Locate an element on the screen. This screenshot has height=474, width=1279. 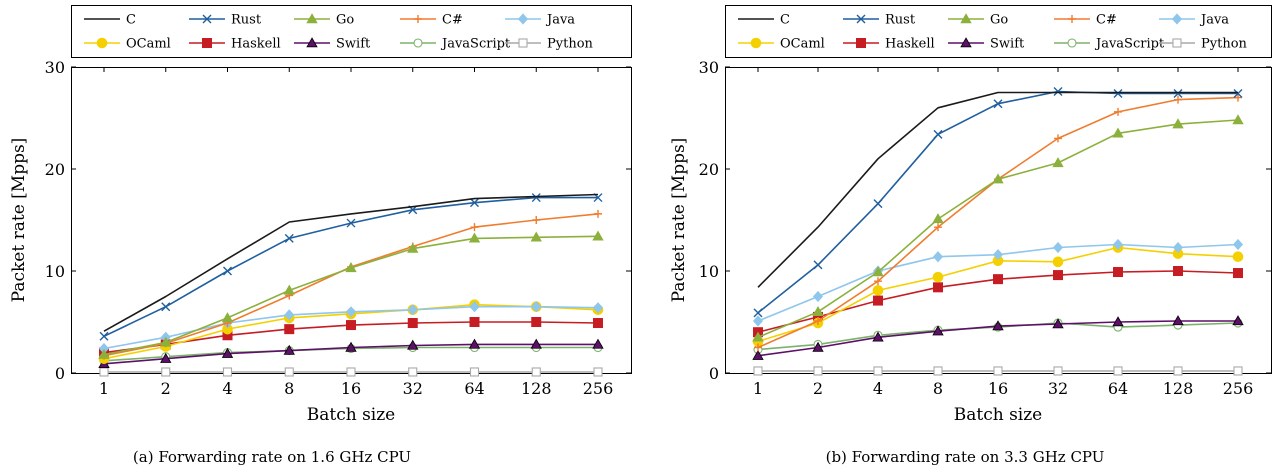
series-go is located at coordinates (351, 294).